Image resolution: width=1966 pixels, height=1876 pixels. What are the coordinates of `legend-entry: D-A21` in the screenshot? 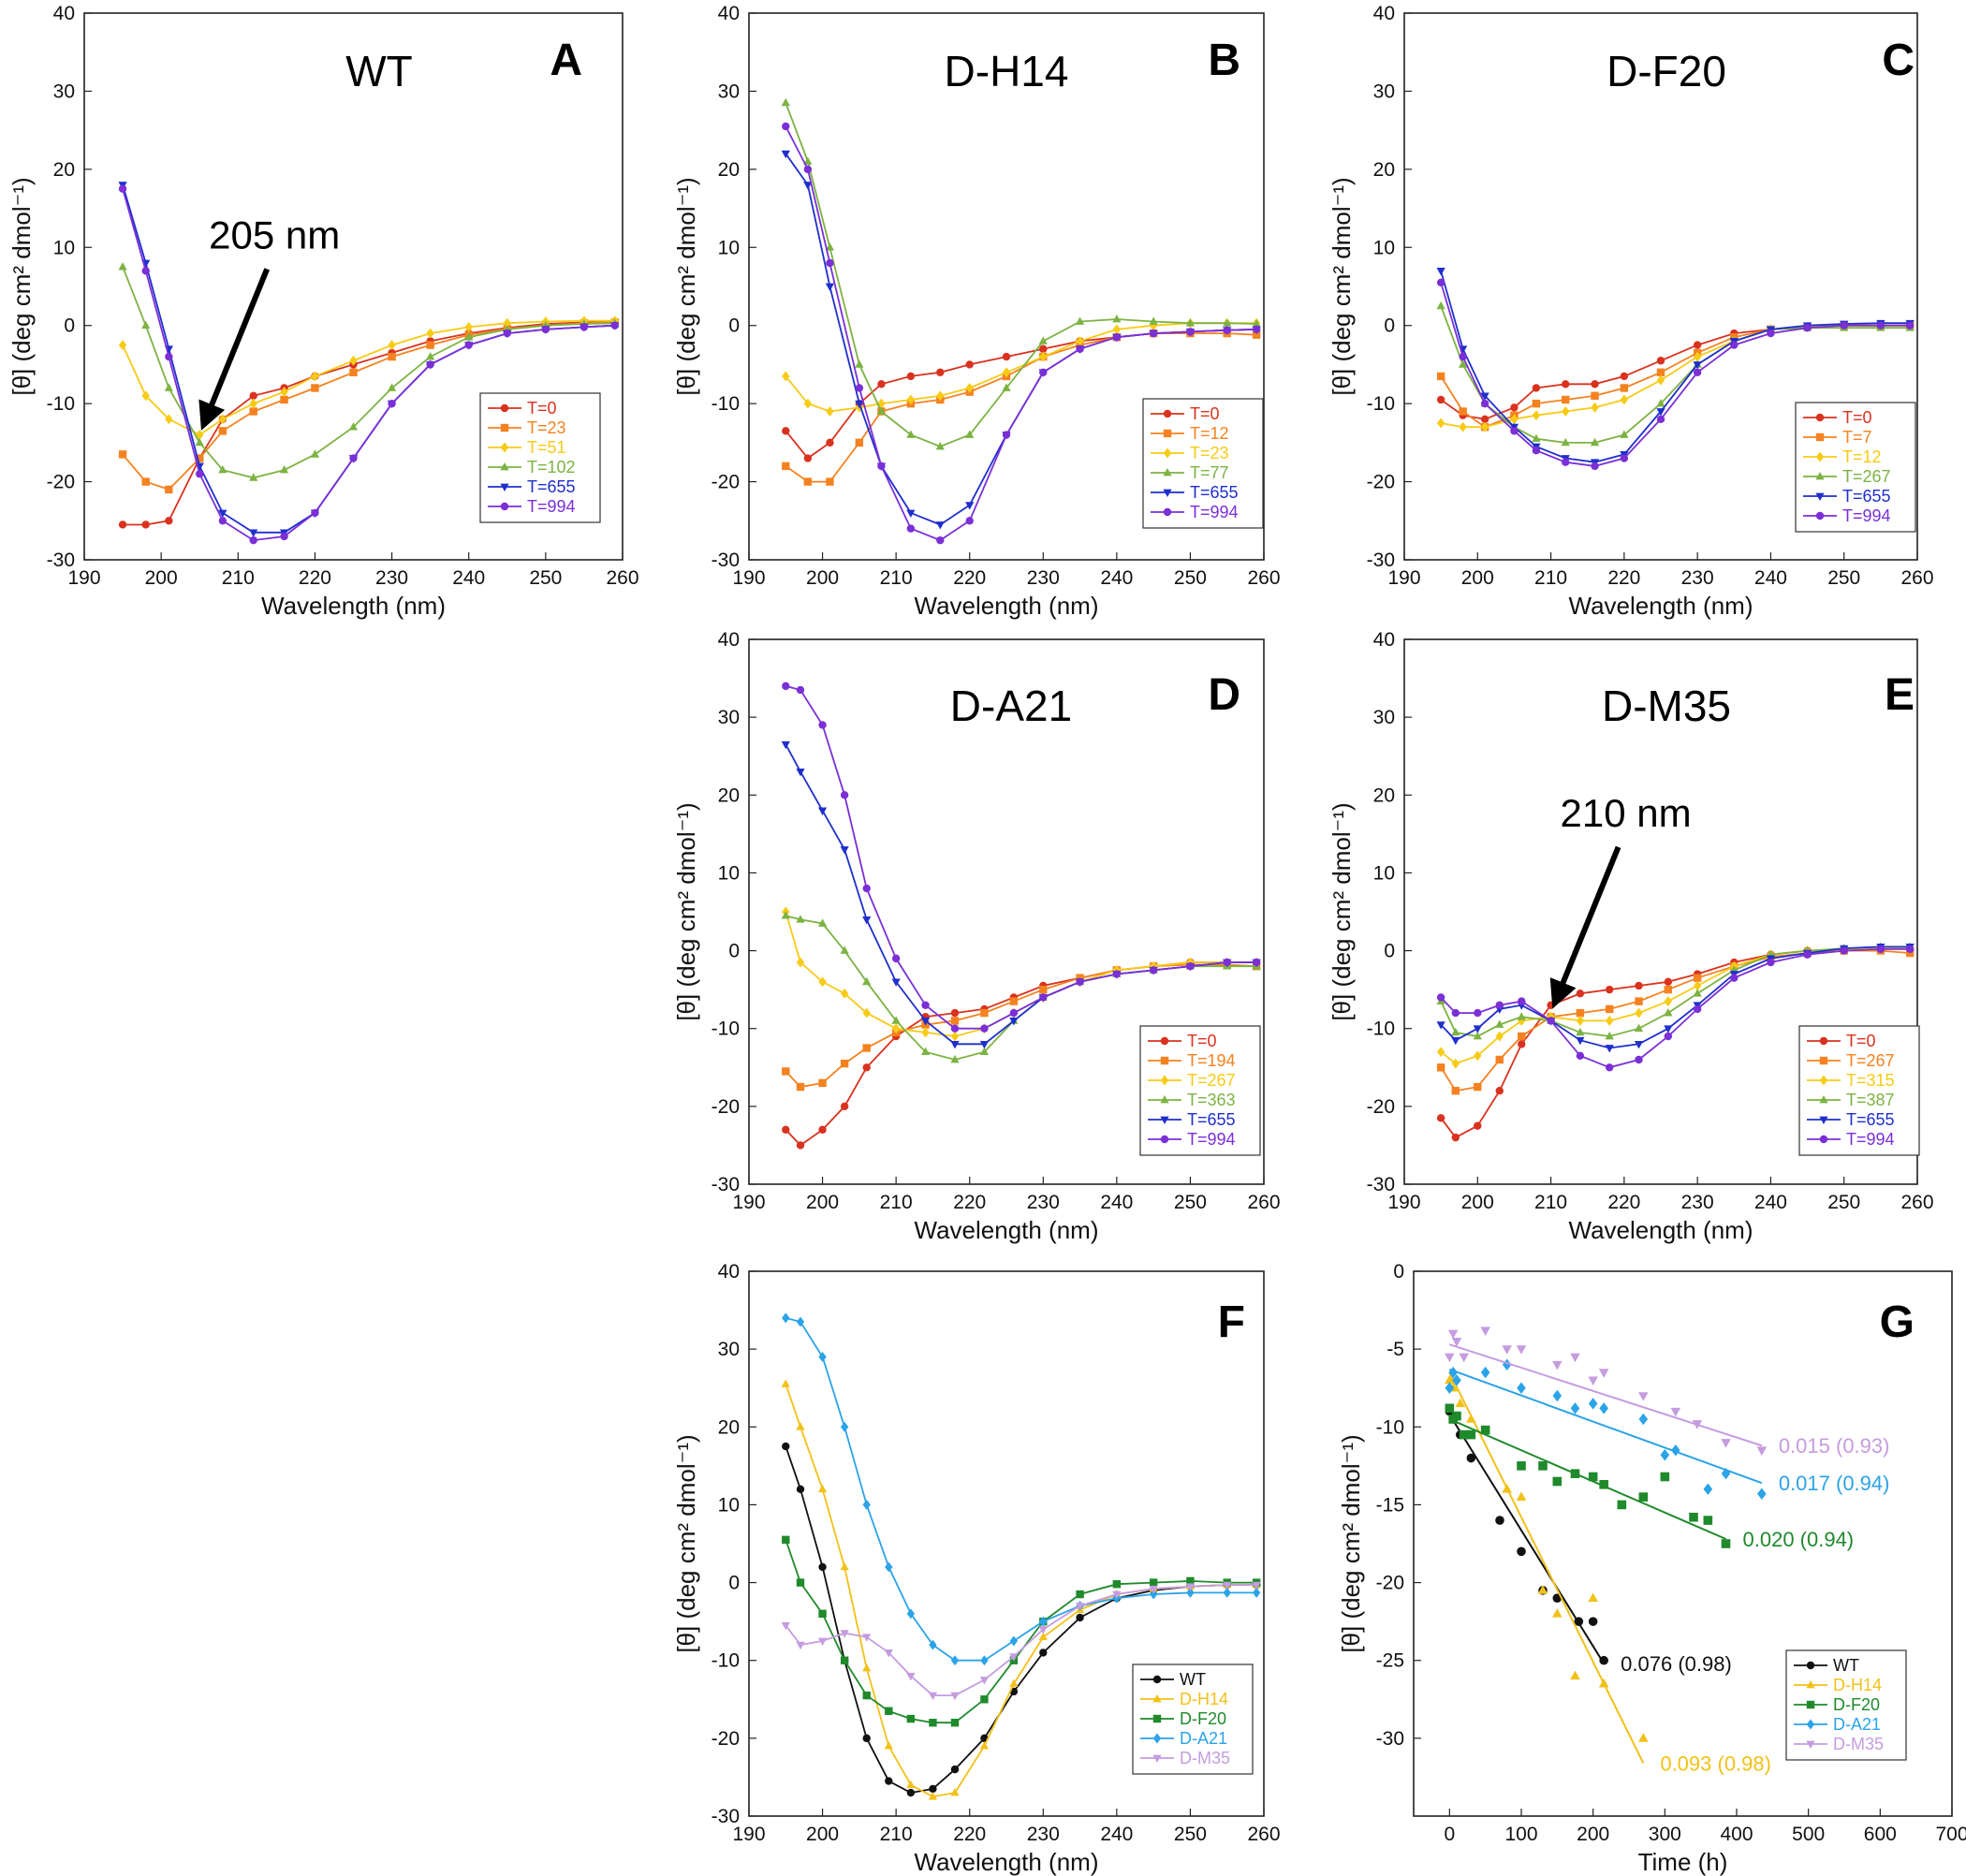 It's located at (1857, 1724).